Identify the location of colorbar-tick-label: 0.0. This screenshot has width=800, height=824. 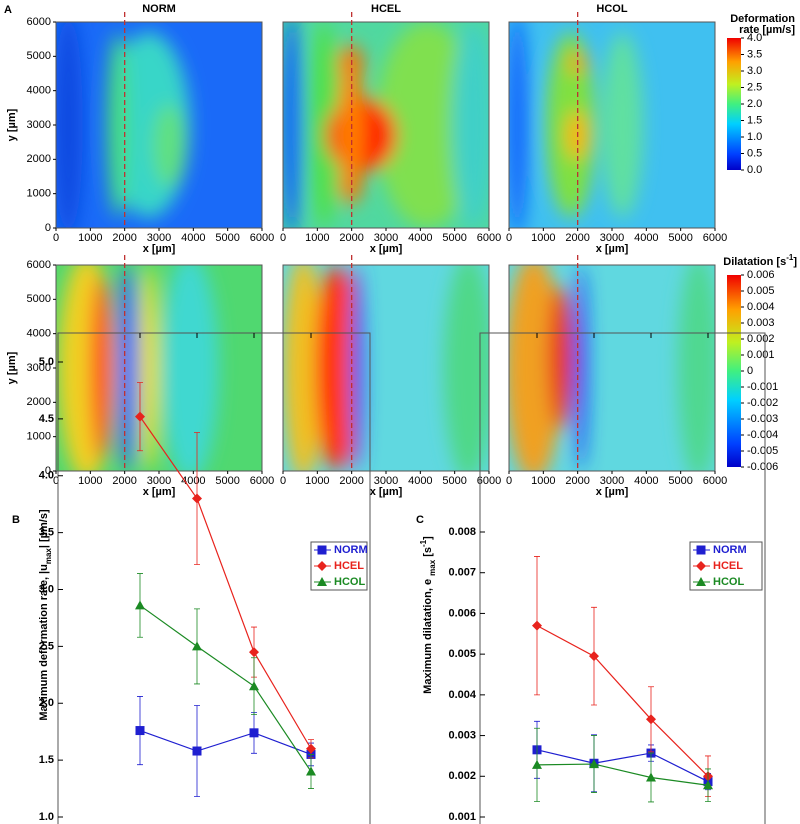
(754, 170).